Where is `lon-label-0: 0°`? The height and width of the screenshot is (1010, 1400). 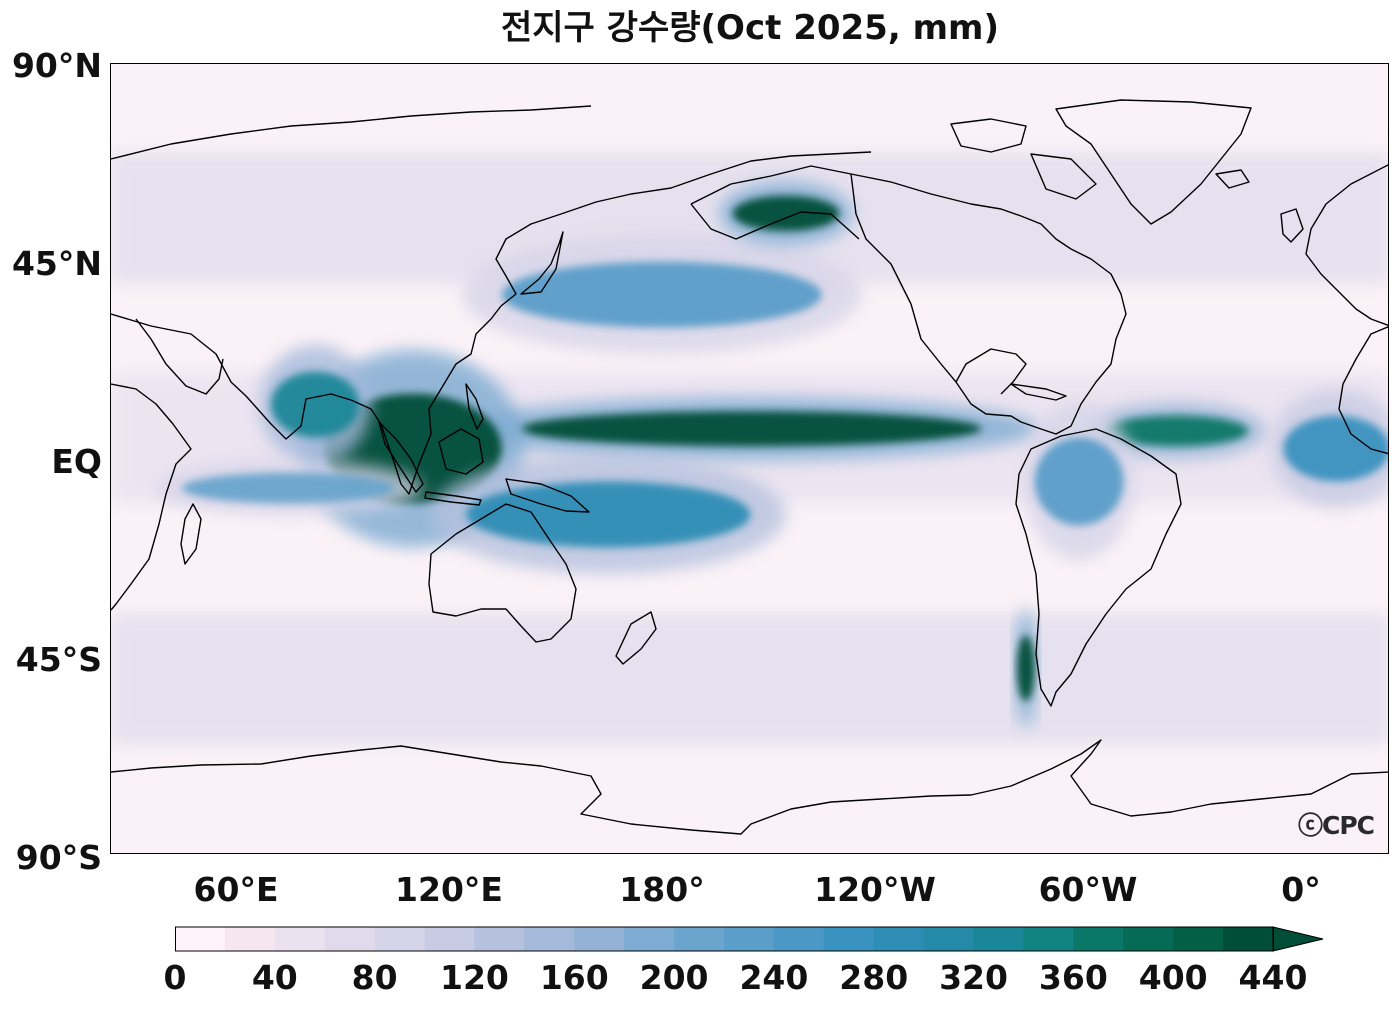
lon-label-0: 0° is located at coordinates (1301, 889).